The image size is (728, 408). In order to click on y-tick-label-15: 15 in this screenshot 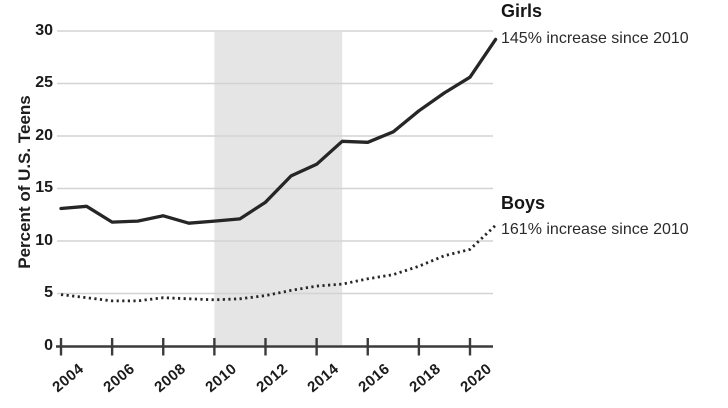, I will do `click(44, 187)`.